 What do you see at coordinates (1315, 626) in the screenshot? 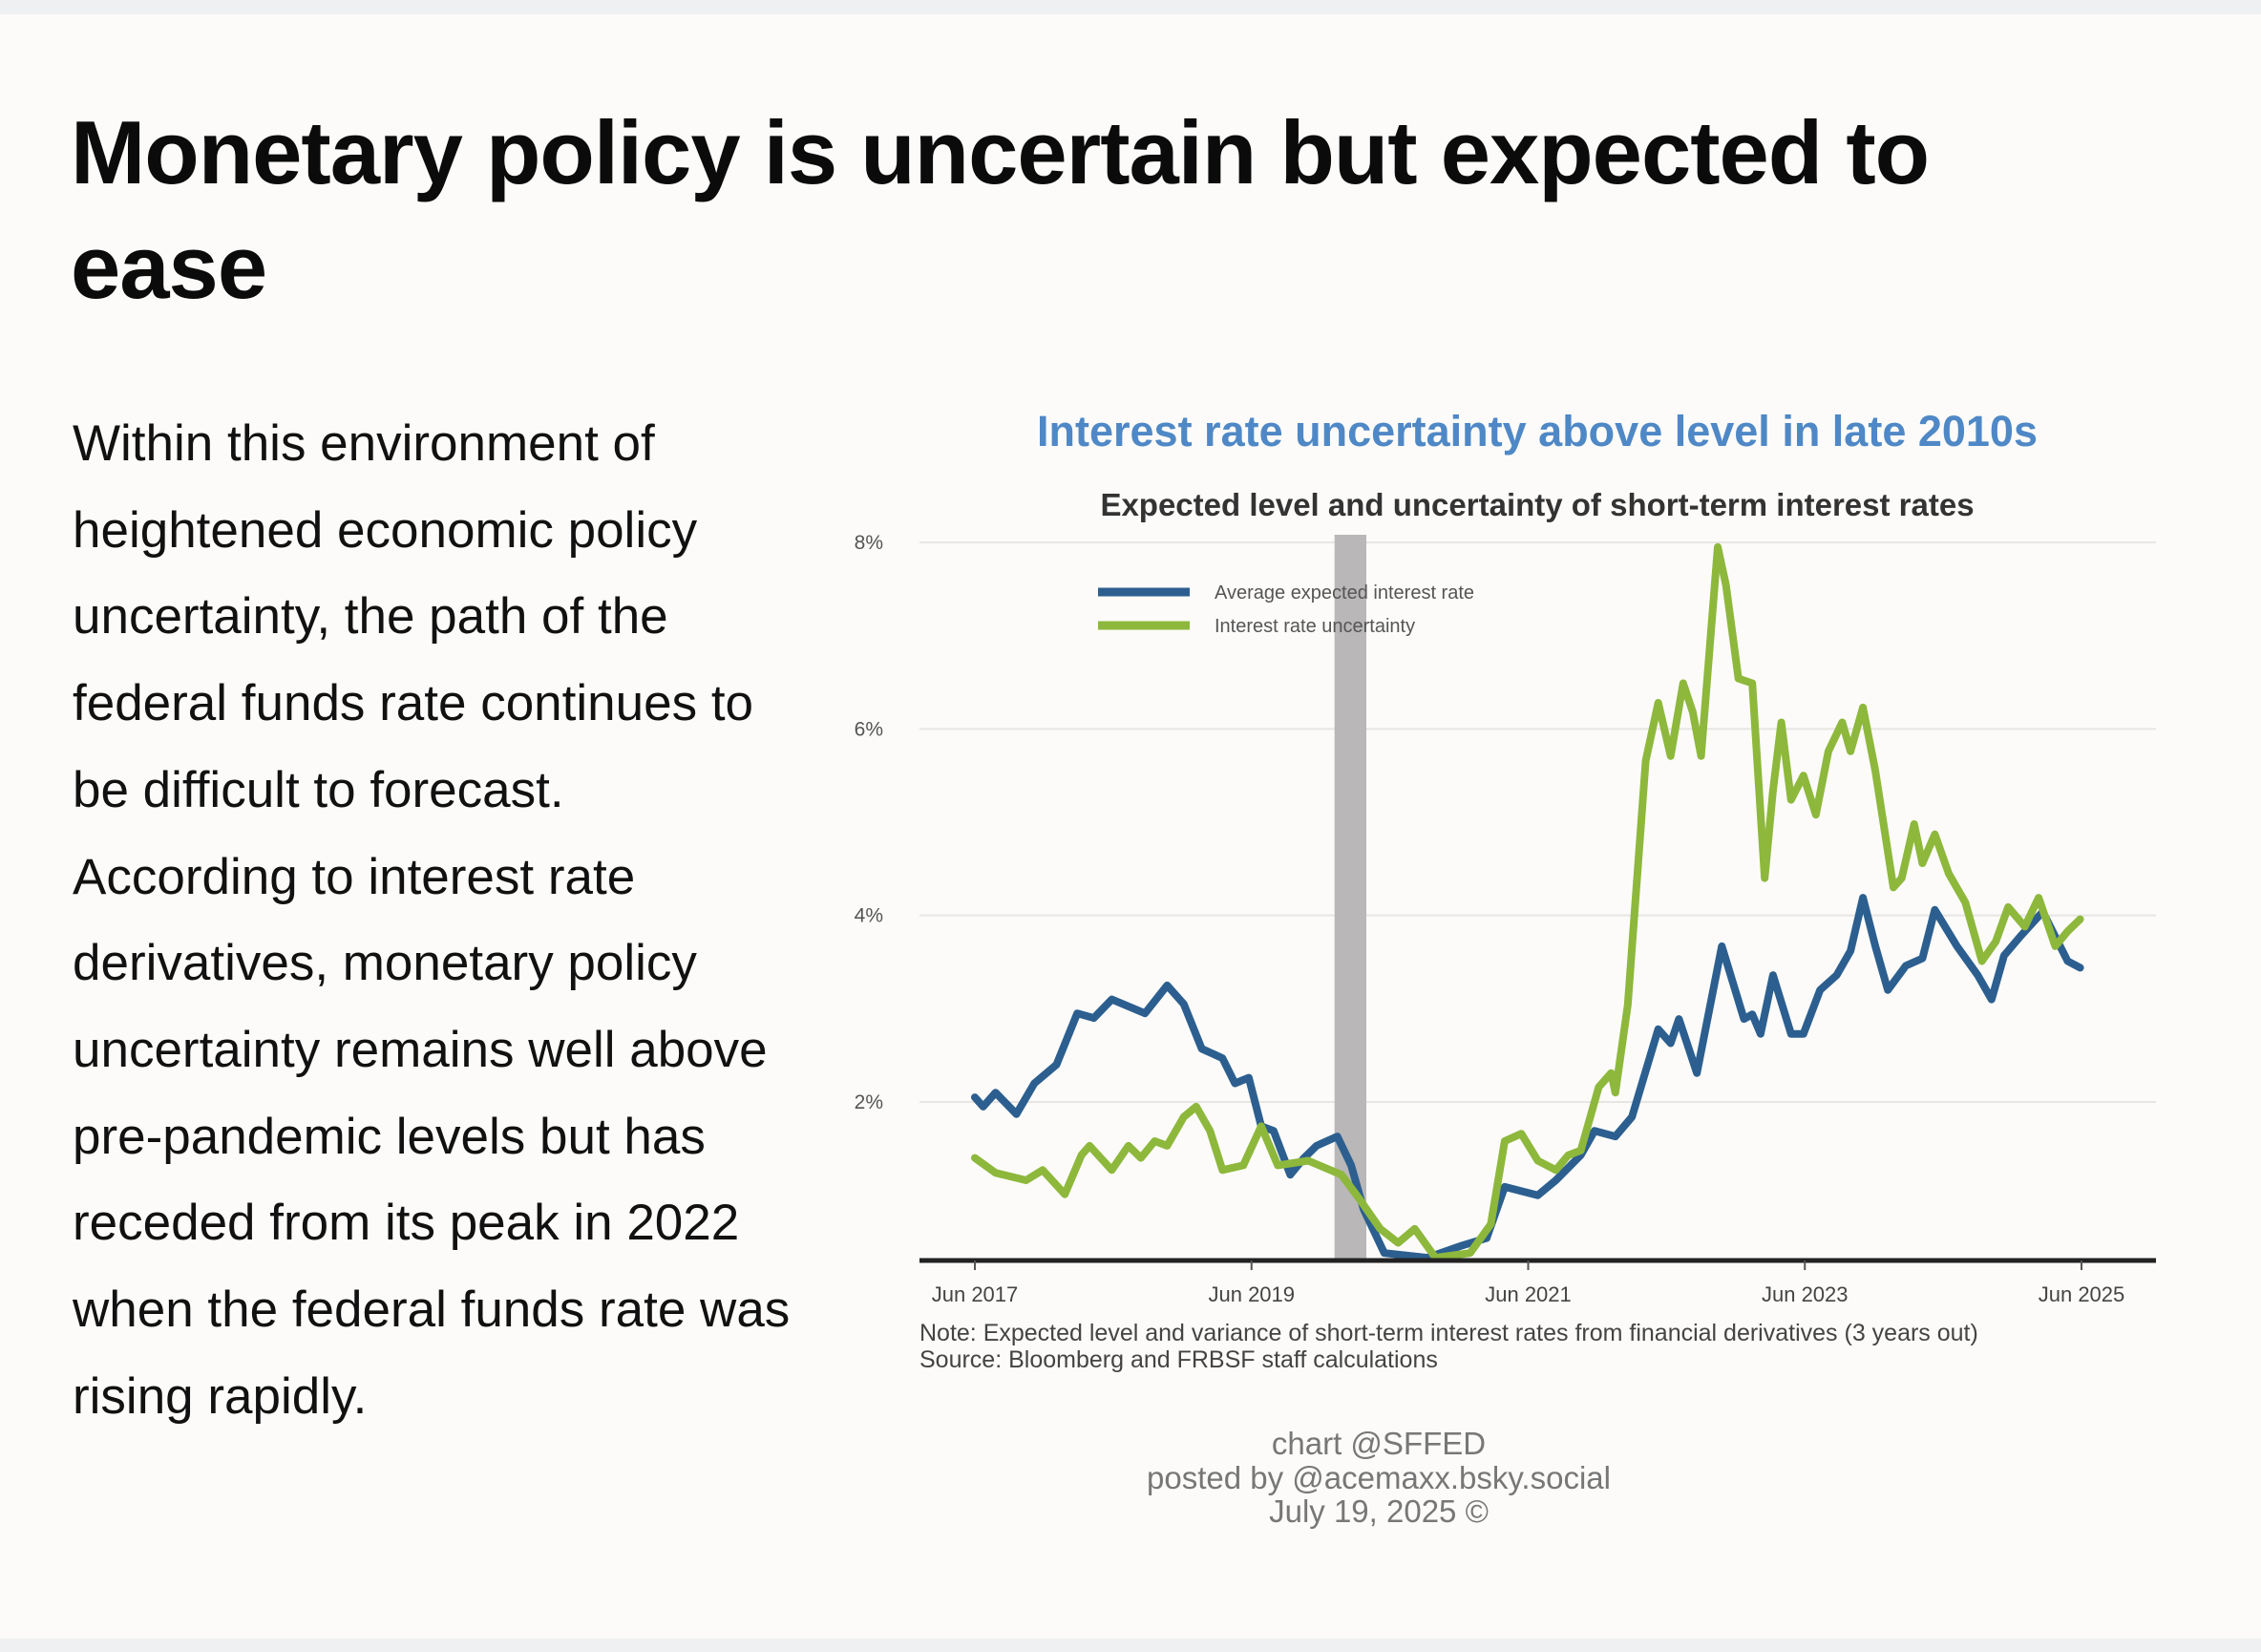
I see `legend-label: Interest rate uncertainty` at bounding box center [1315, 626].